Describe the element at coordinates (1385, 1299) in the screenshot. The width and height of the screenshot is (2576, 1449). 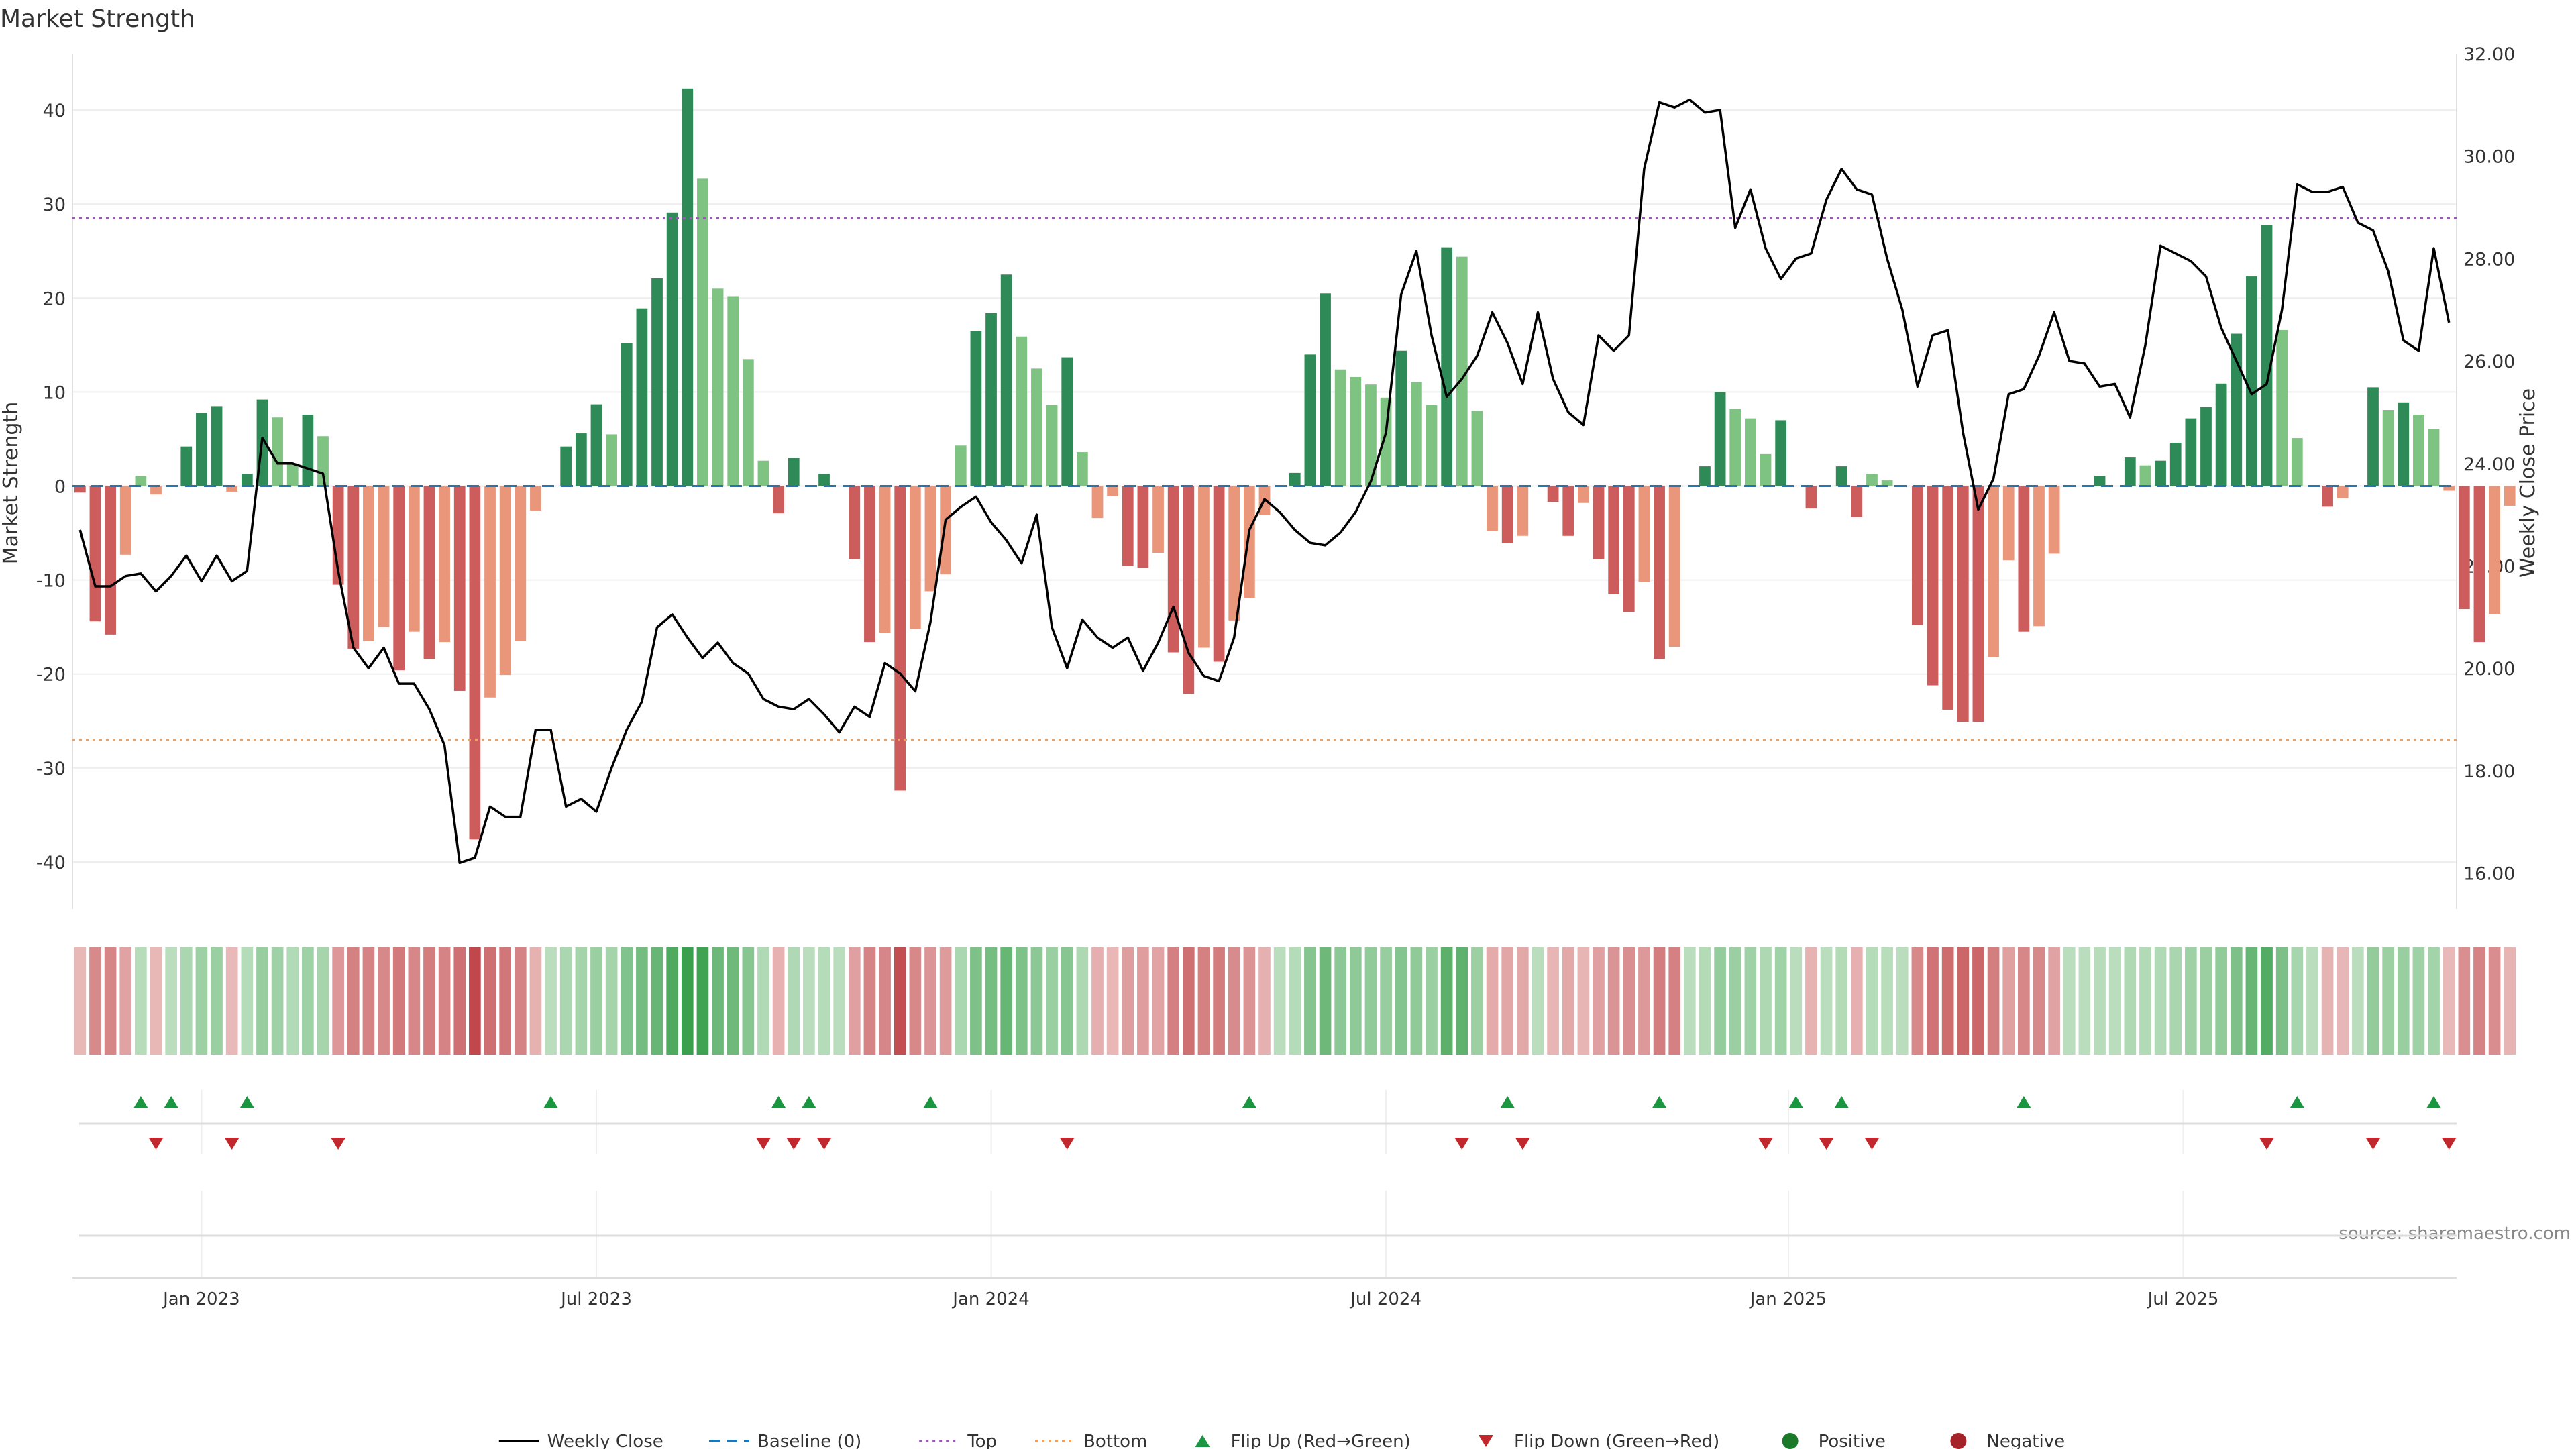
I see `x-tick-label: Jul 2024` at that location.